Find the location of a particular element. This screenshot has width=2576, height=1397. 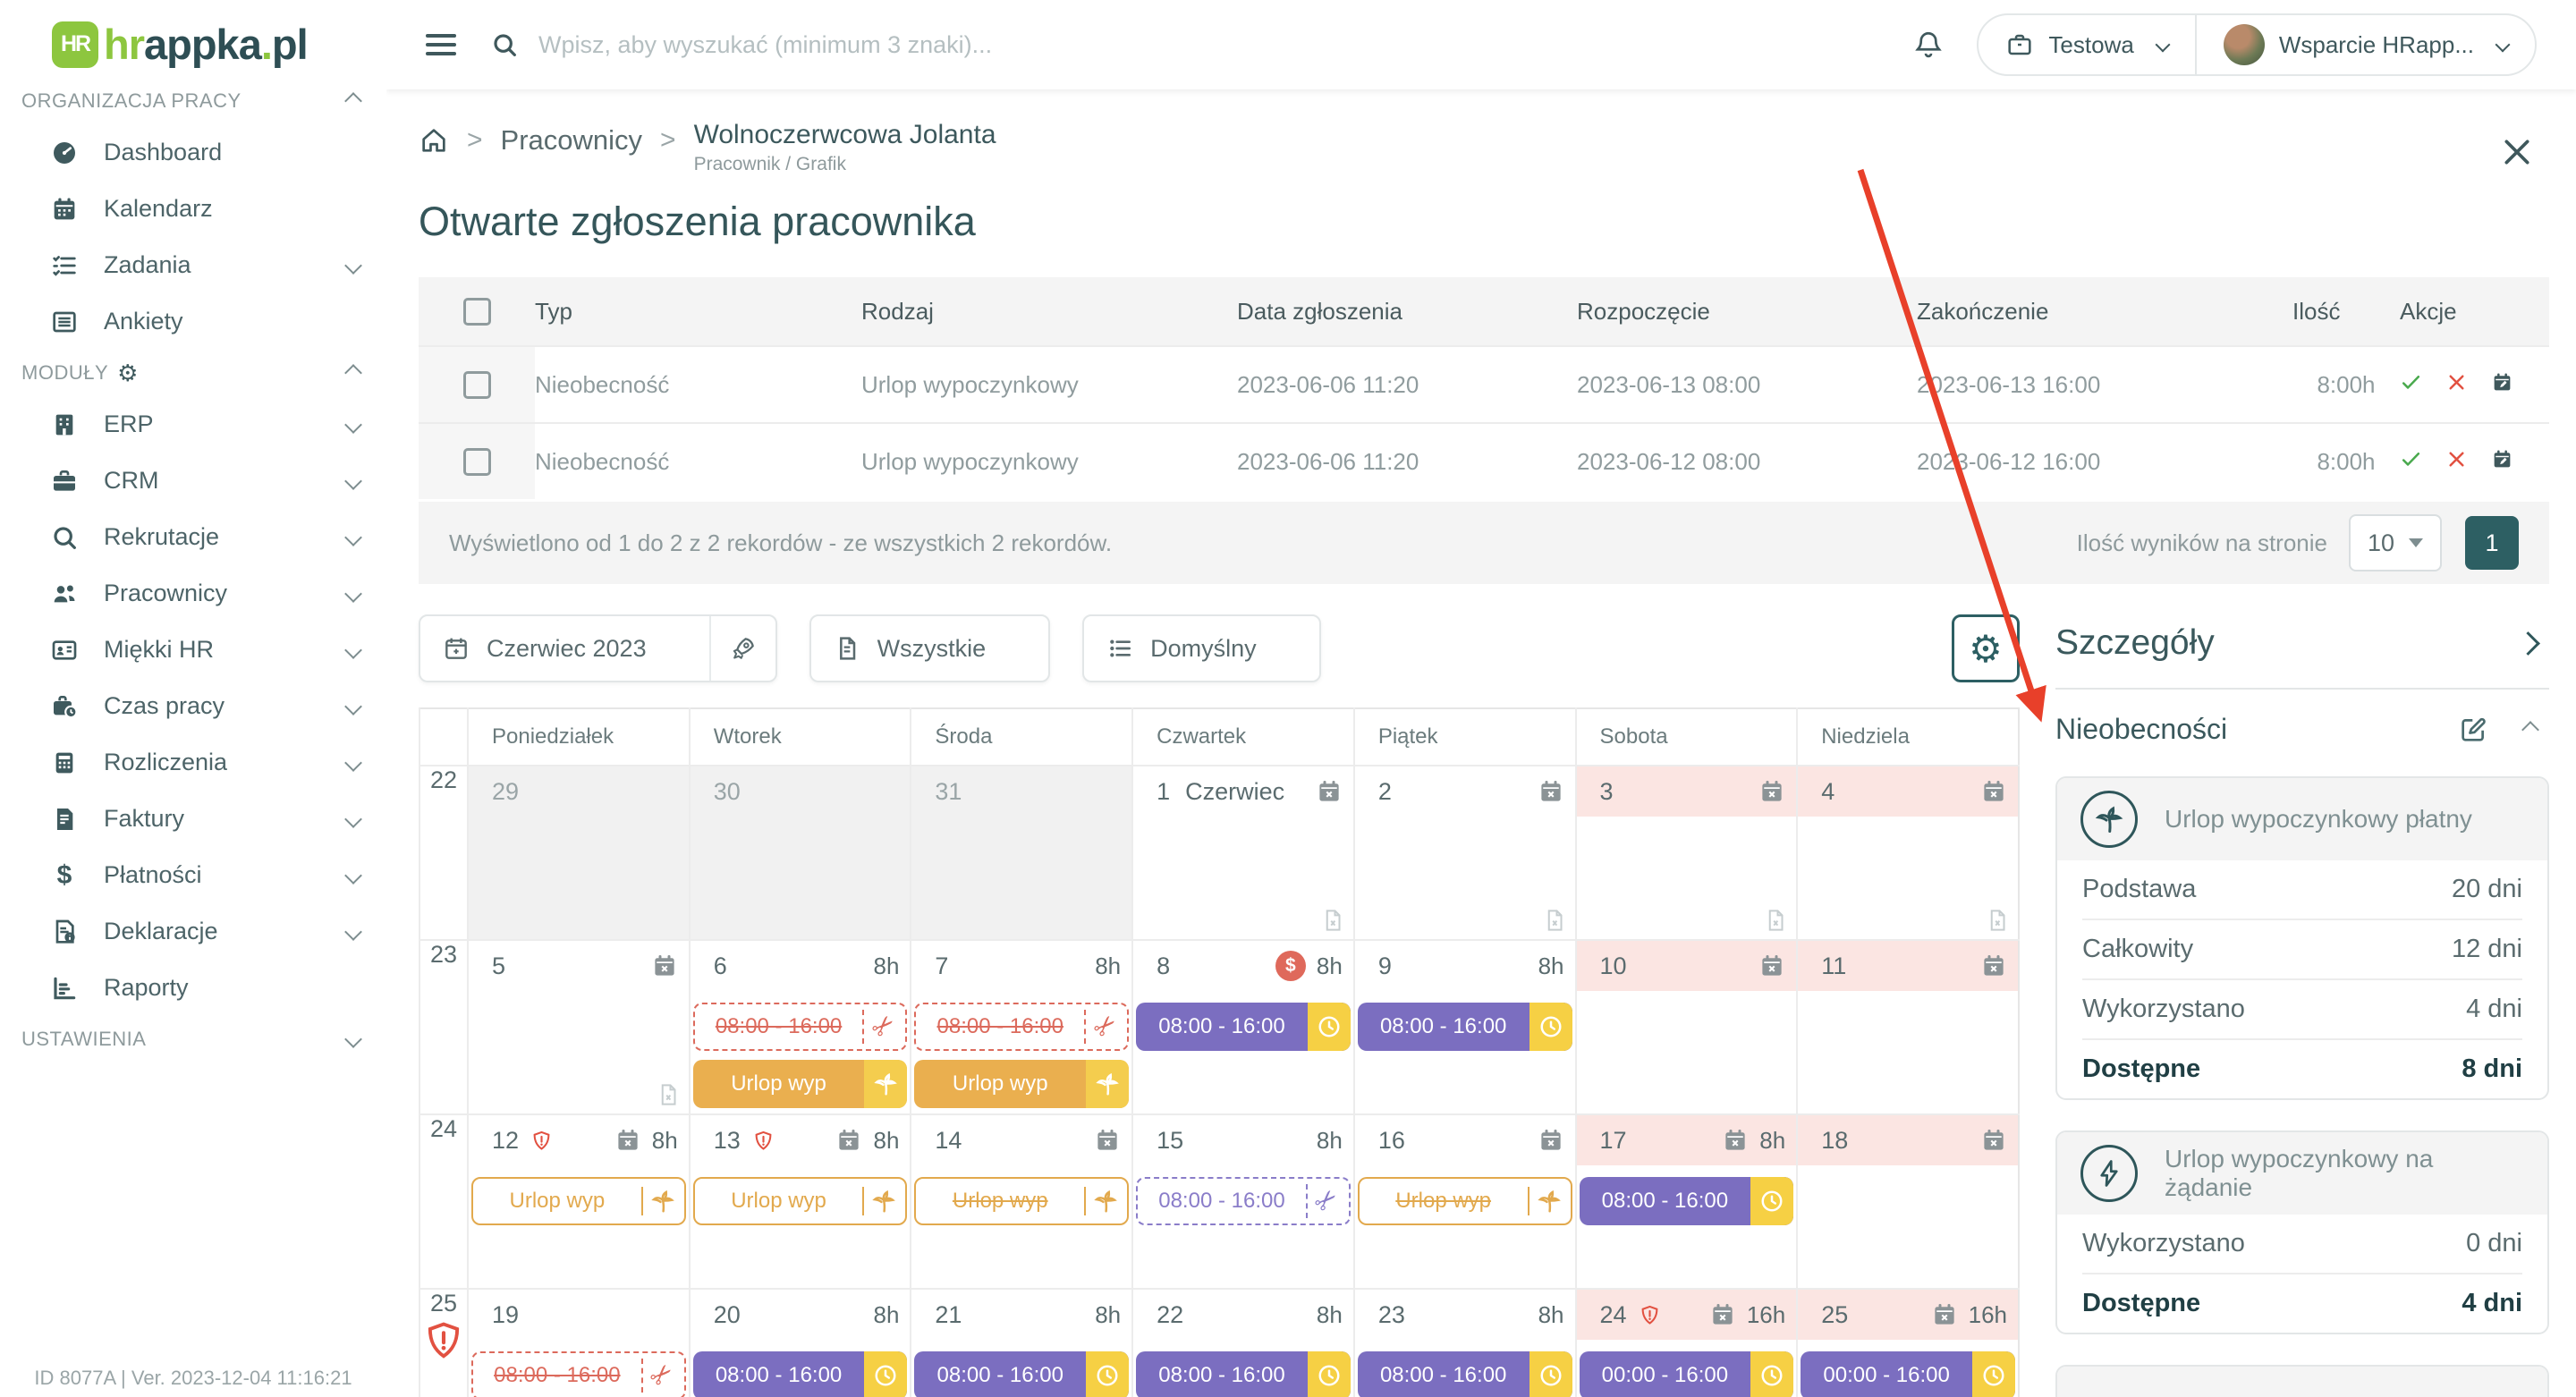

company-dropdown: Testowa is located at coordinates (2086, 44).